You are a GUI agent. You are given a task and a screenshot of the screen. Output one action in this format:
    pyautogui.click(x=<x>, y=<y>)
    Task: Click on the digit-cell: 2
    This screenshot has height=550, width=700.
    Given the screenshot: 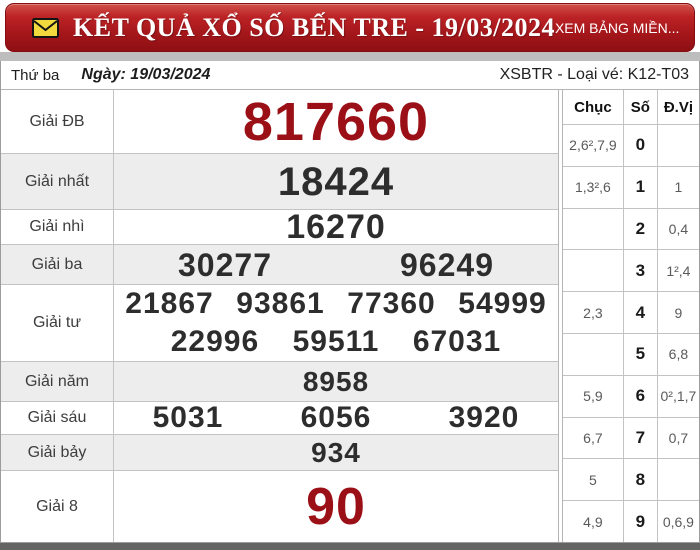 What is the action you would take?
    pyautogui.click(x=641, y=229)
    